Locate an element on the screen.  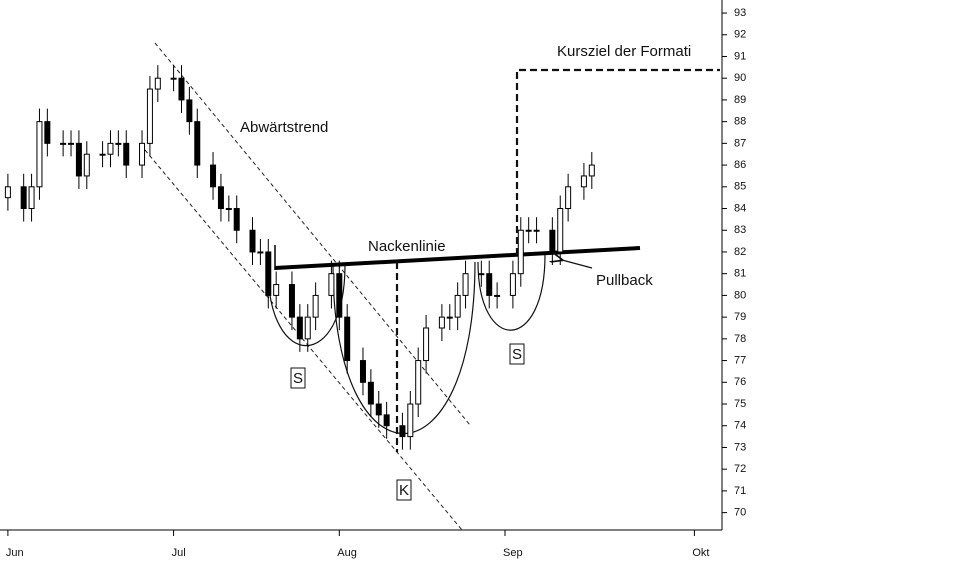
right-shoulder-arc is located at coordinates (511, 292).